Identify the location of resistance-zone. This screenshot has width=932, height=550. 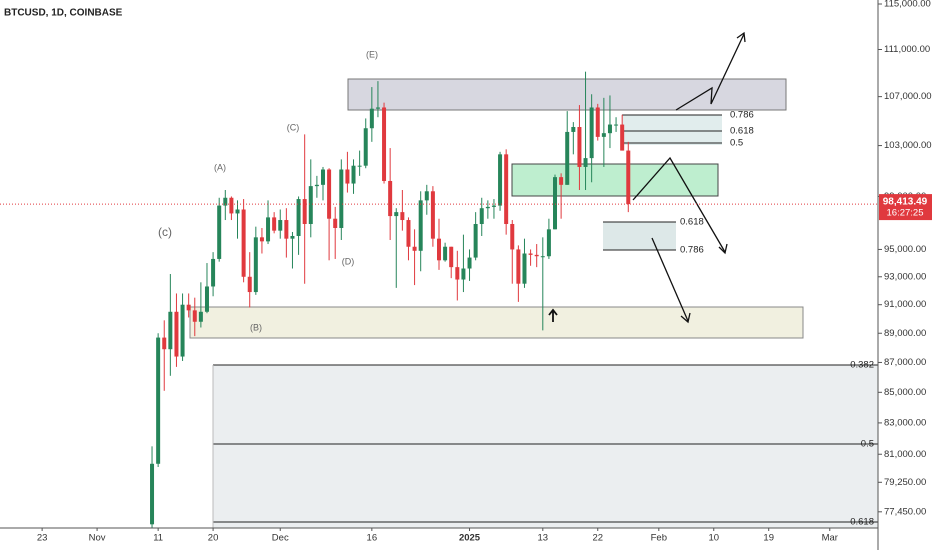
(567, 94).